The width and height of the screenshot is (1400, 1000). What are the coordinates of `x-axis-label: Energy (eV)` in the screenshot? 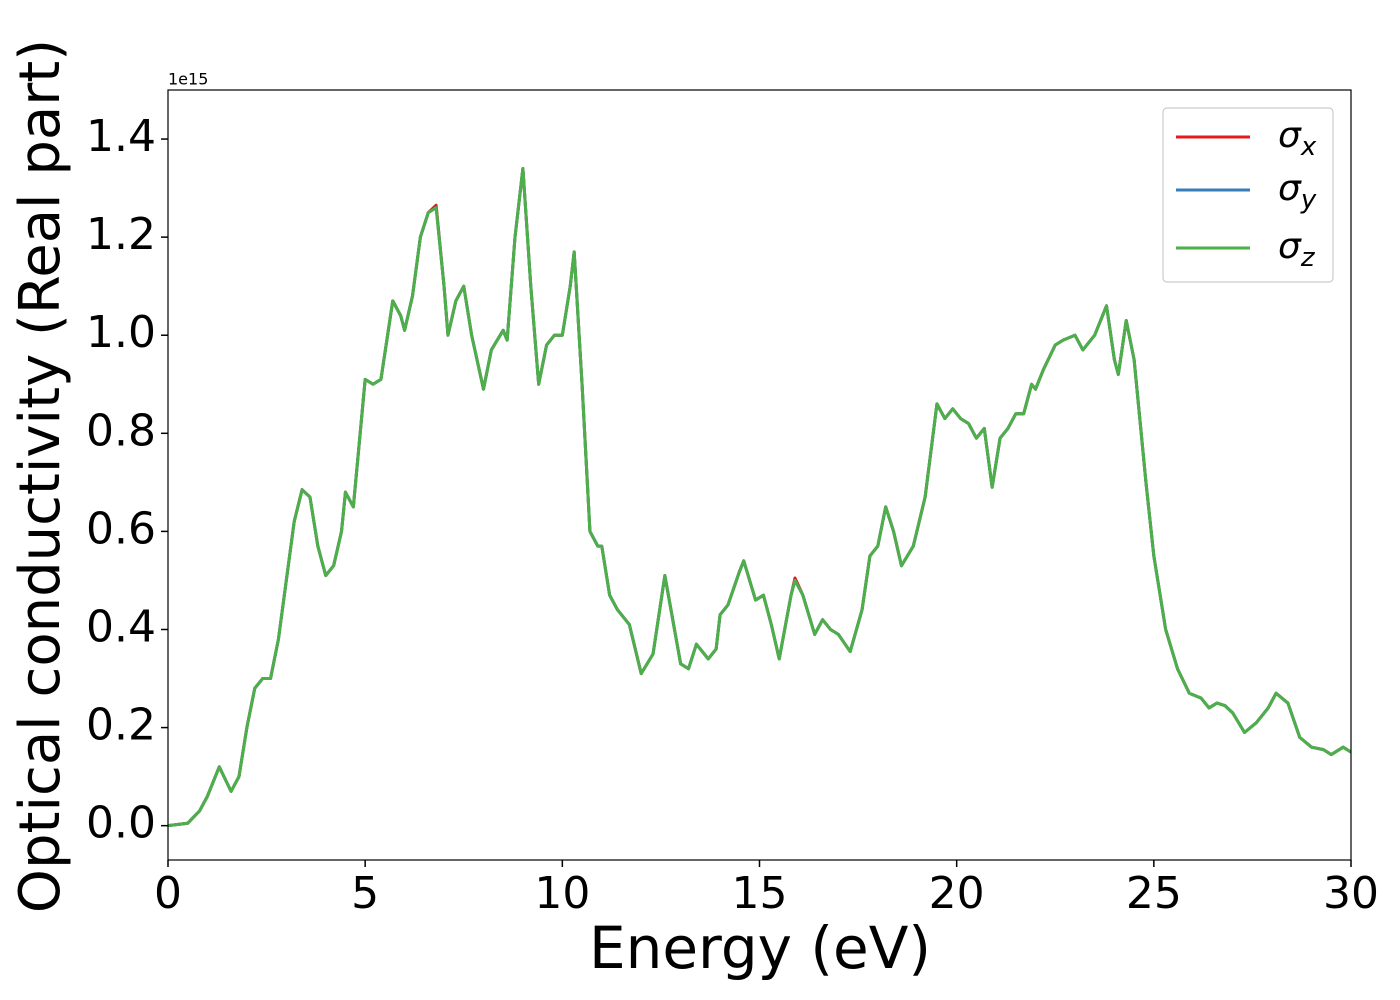 It's located at (760, 948).